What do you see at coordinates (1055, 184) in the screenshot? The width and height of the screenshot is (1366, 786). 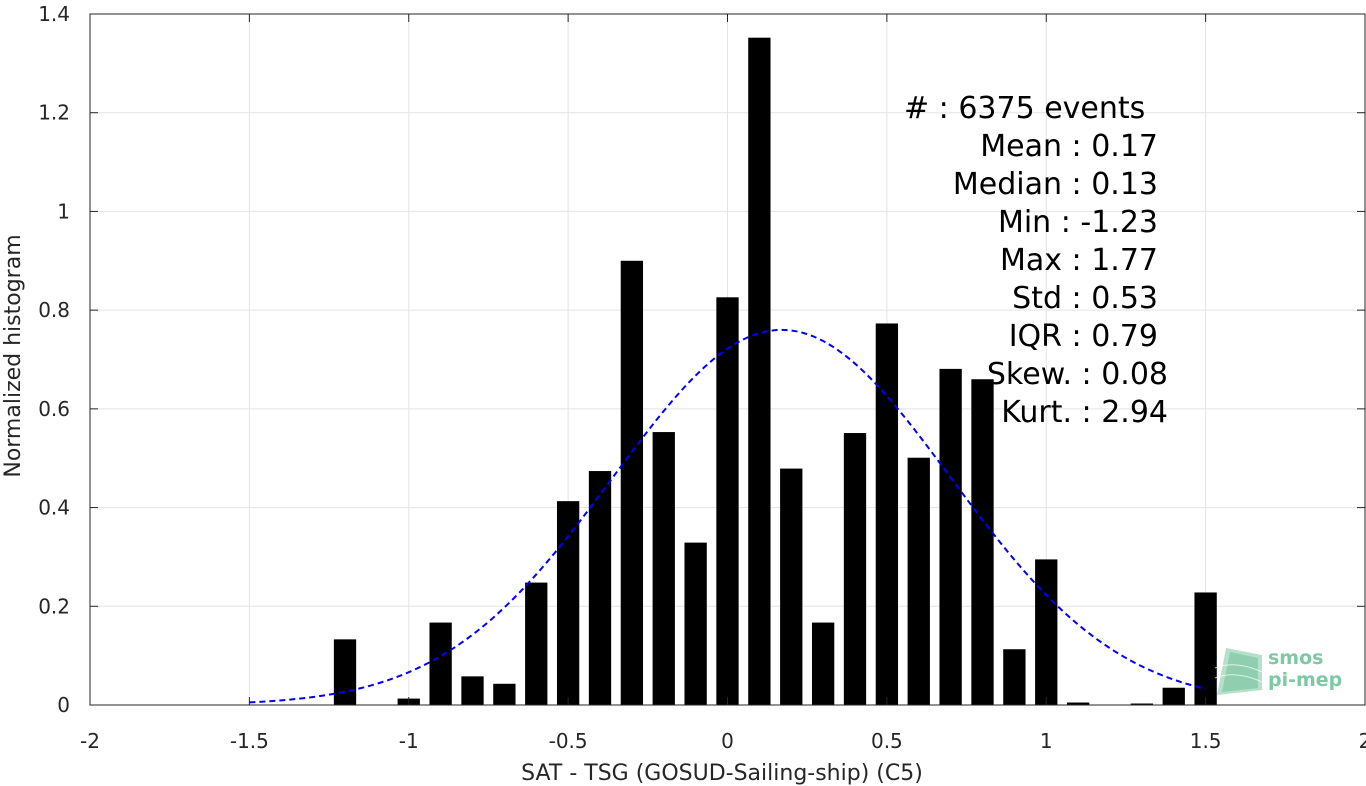 I see `stats-median: Median : 0.13` at bounding box center [1055, 184].